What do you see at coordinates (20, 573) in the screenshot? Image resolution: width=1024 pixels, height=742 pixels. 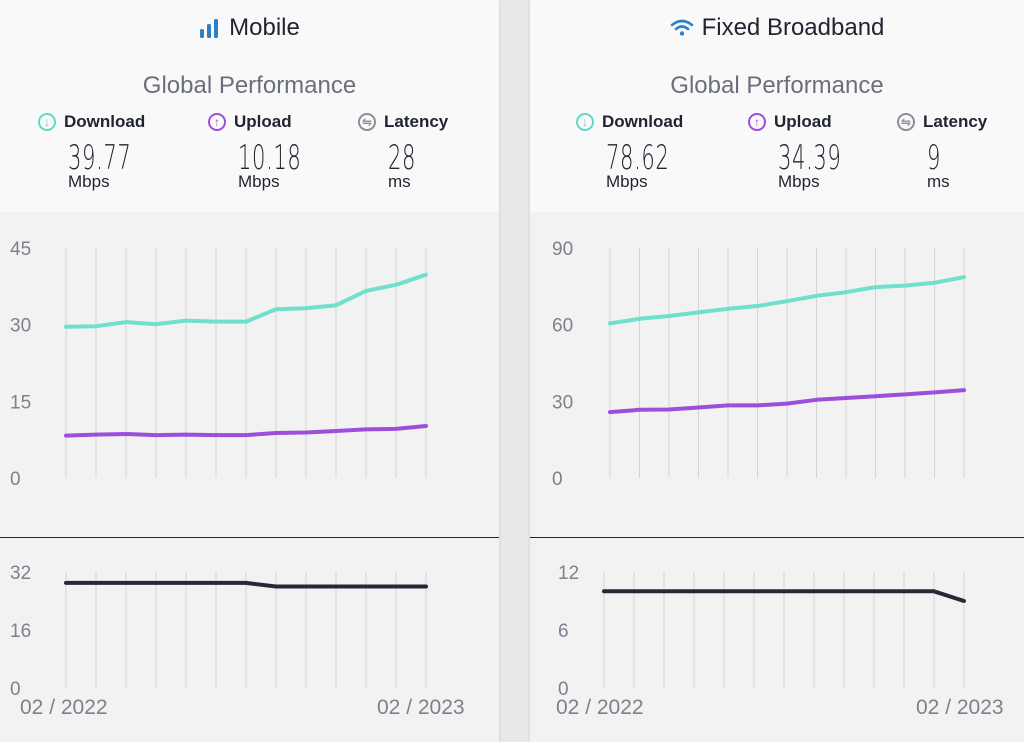 I see `y-tick-label: 32` at bounding box center [20, 573].